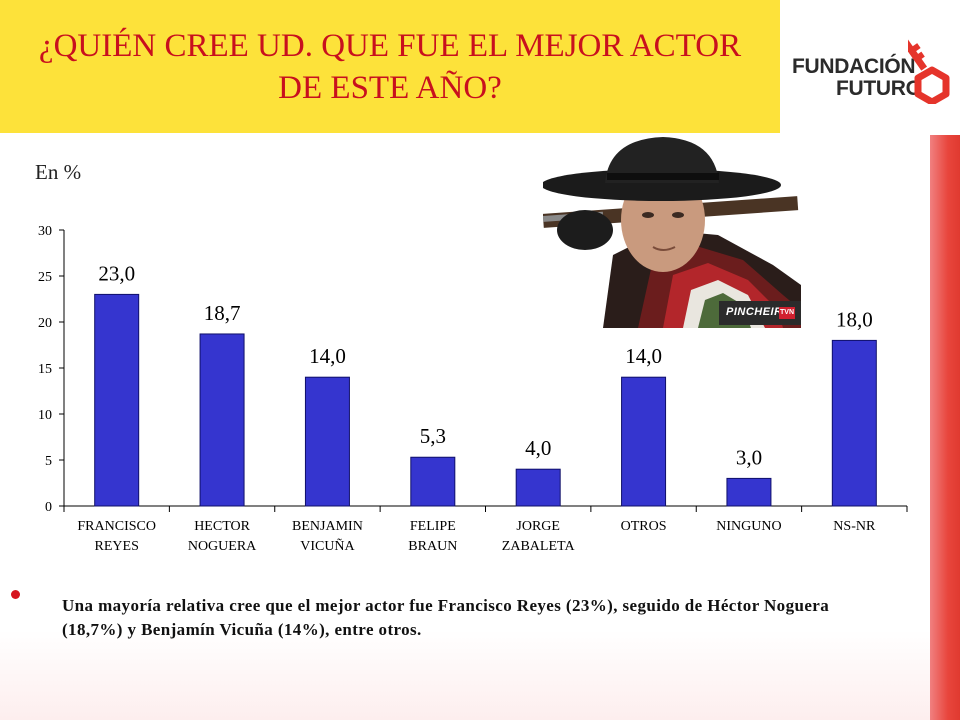 The width and height of the screenshot is (960, 720). What do you see at coordinates (854, 526) in the screenshot?
I see `x-tick-label: NS-NR` at bounding box center [854, 526].